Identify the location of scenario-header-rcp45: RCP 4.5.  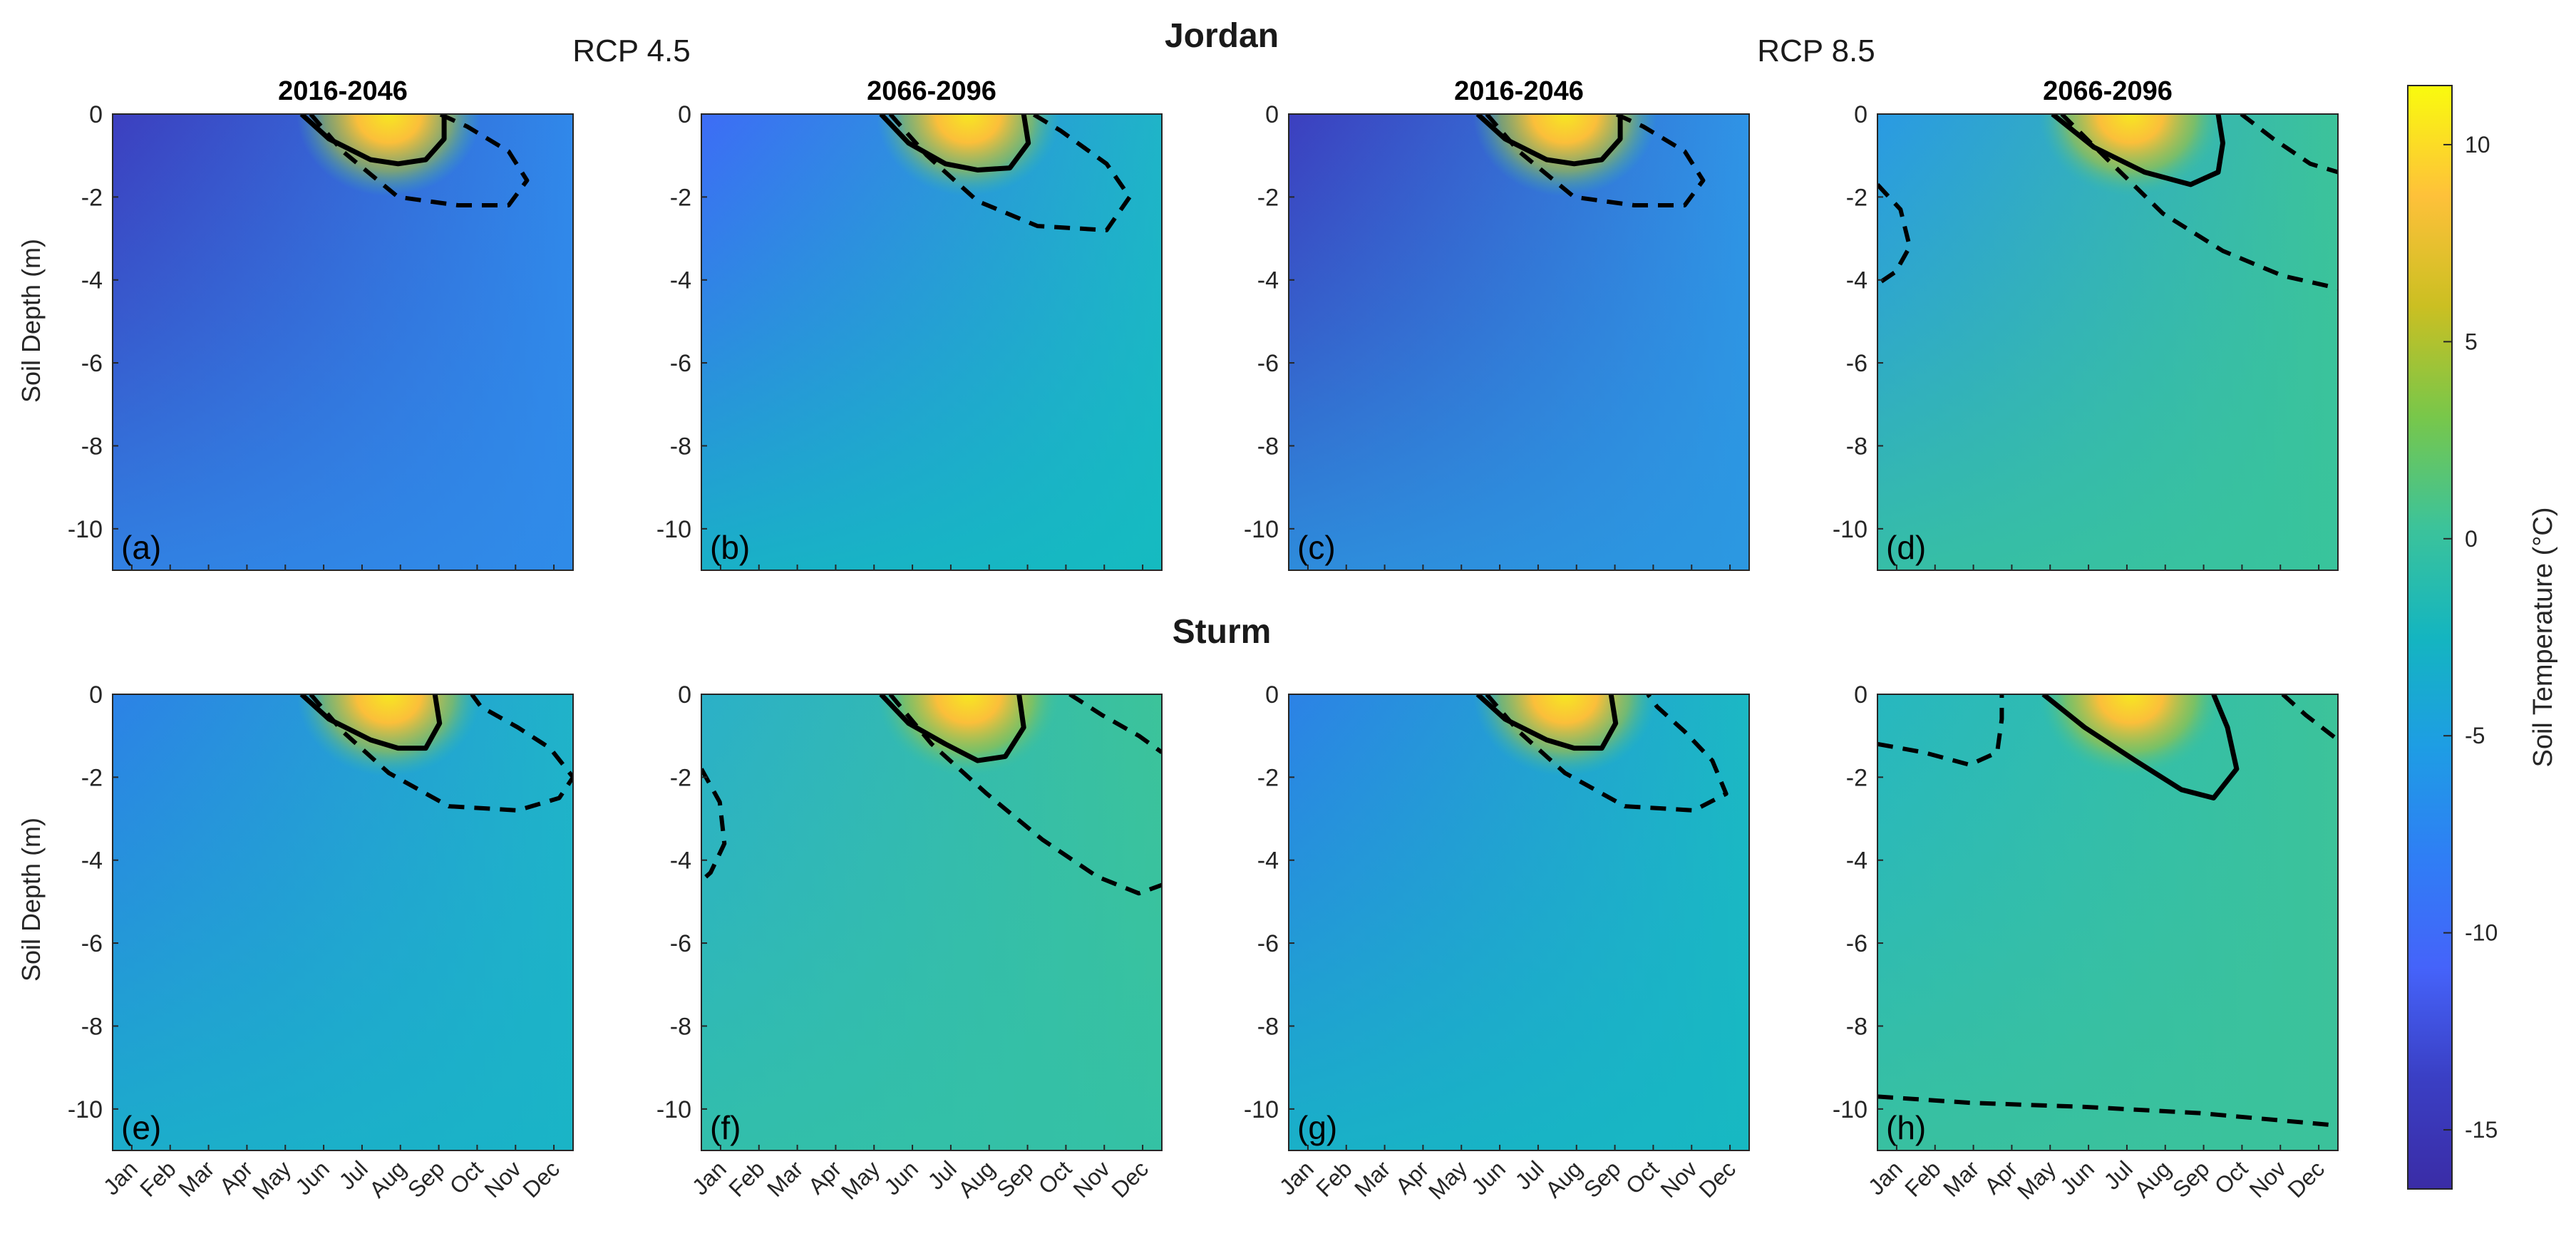
(631, 51).